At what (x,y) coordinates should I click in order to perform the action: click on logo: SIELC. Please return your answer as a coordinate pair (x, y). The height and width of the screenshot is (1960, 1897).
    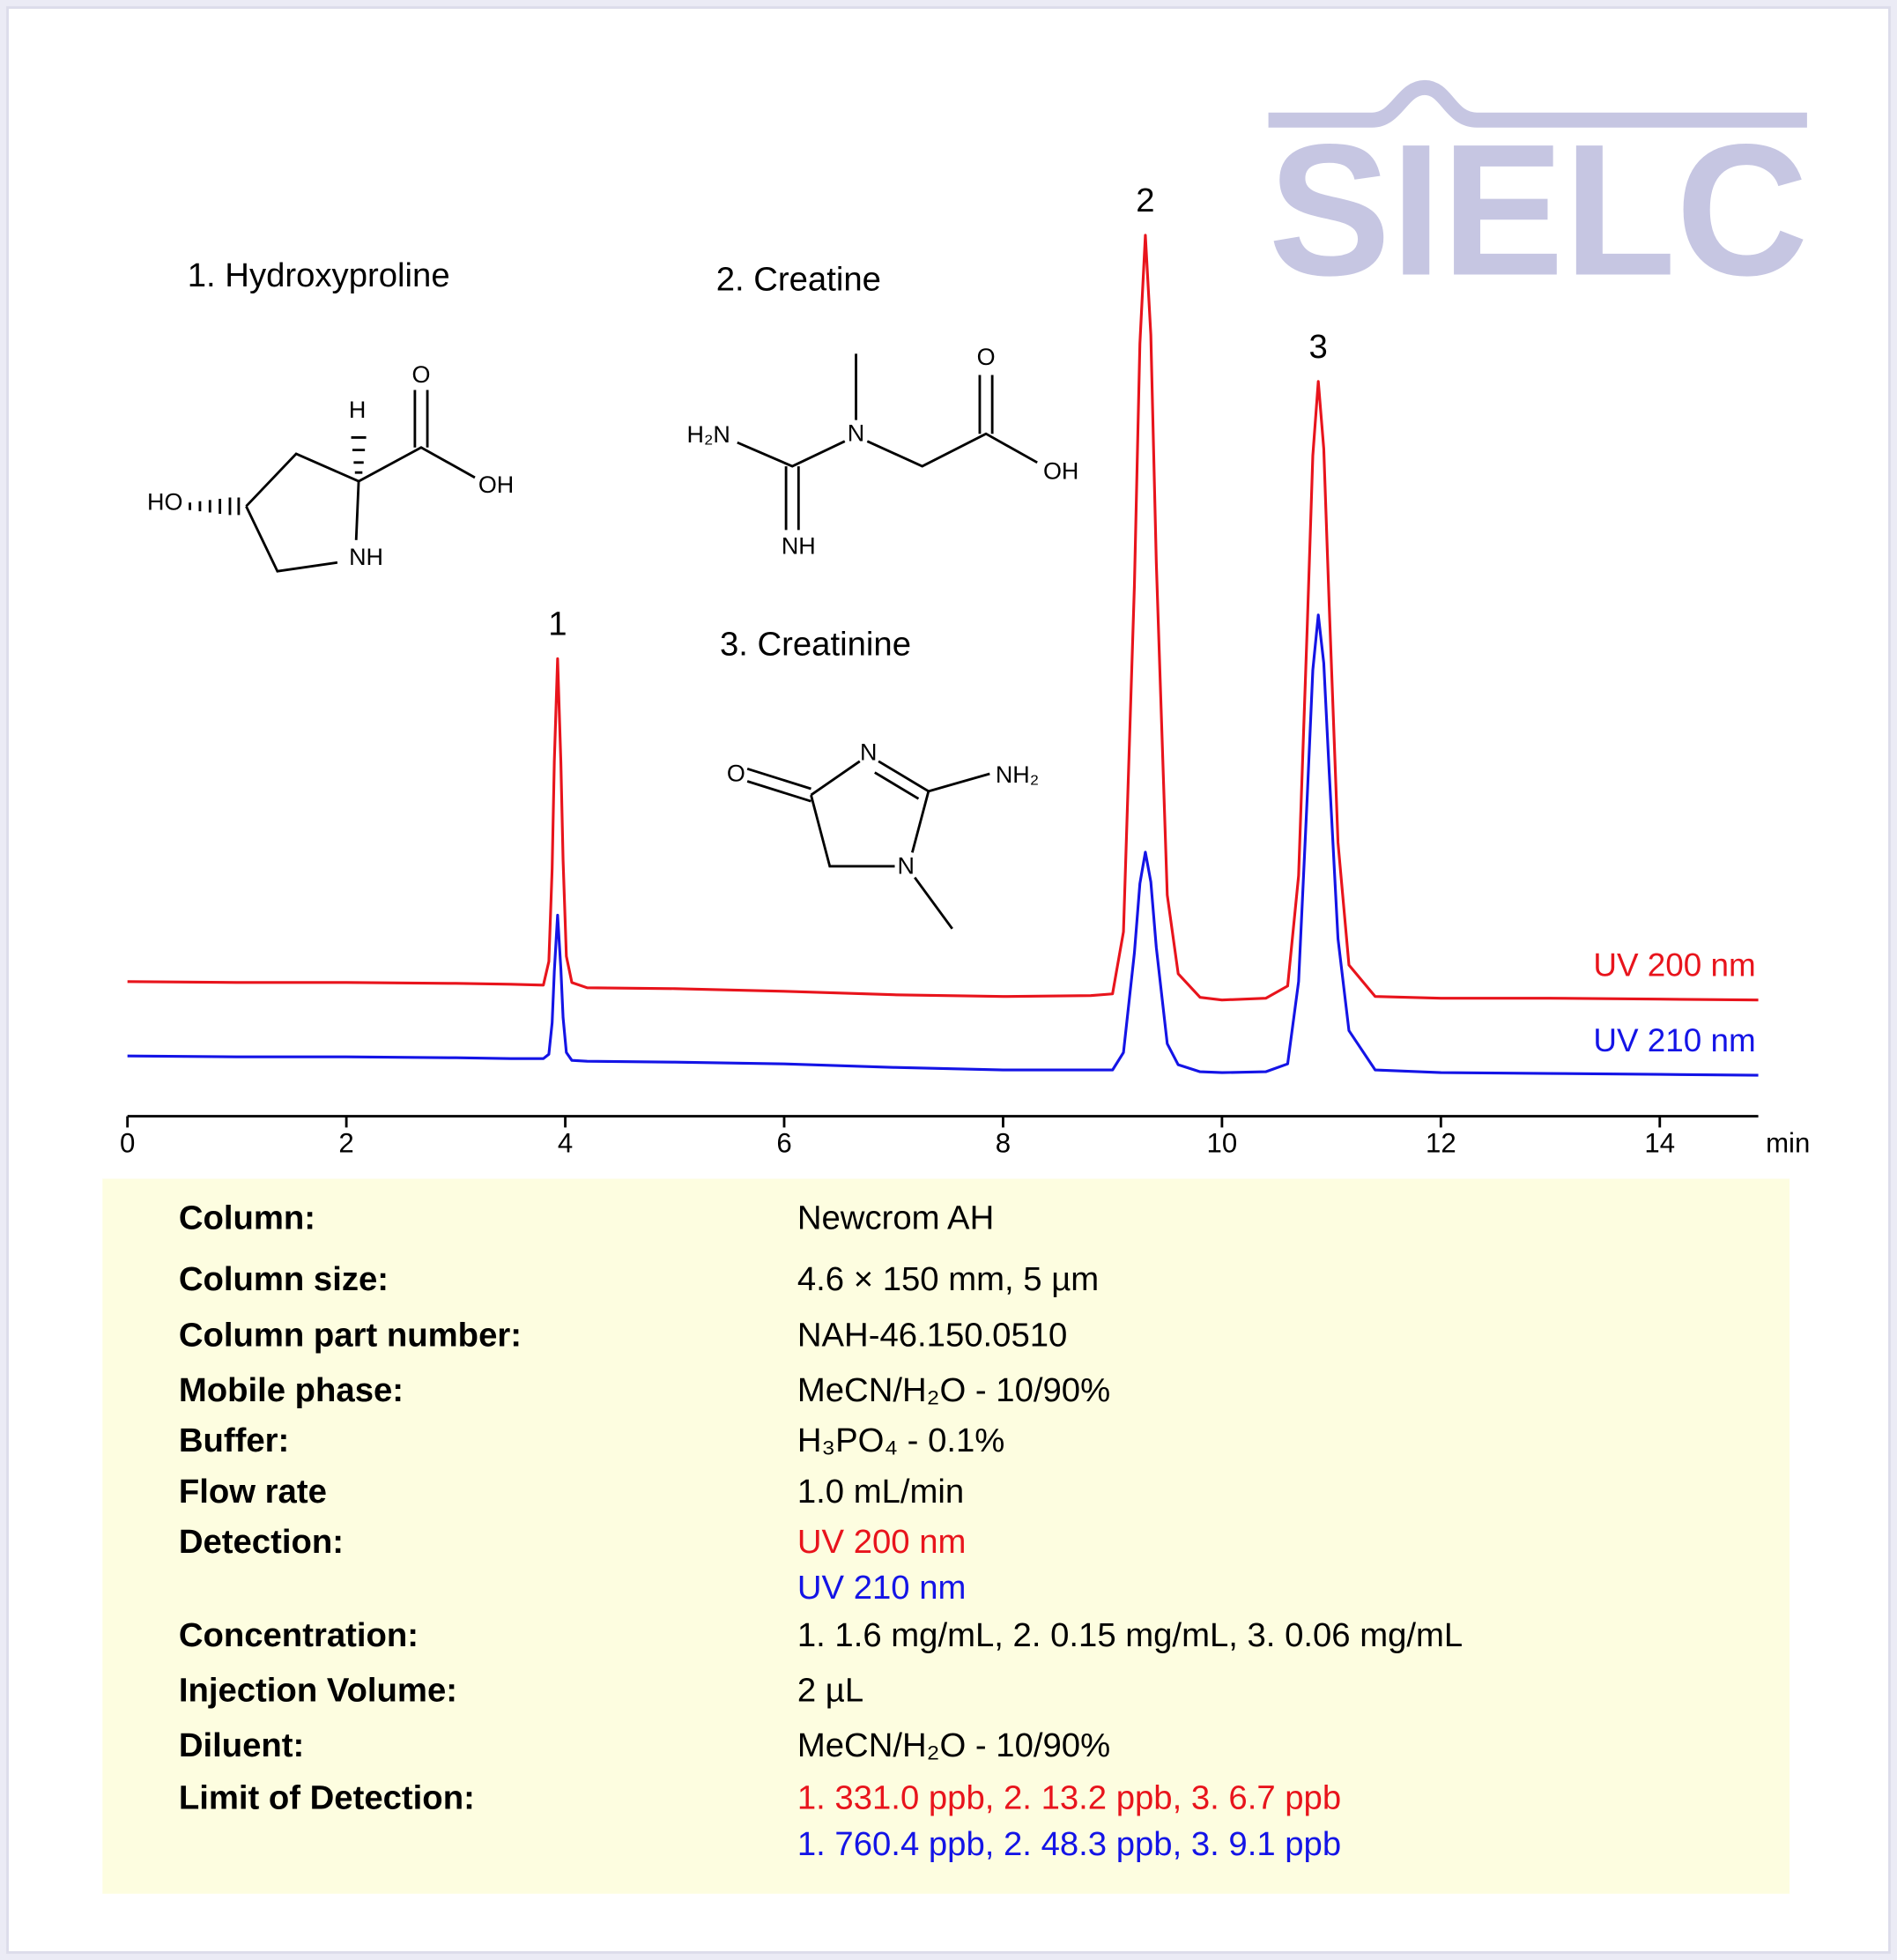
    Looking at the image, I should click on (1538, 197).